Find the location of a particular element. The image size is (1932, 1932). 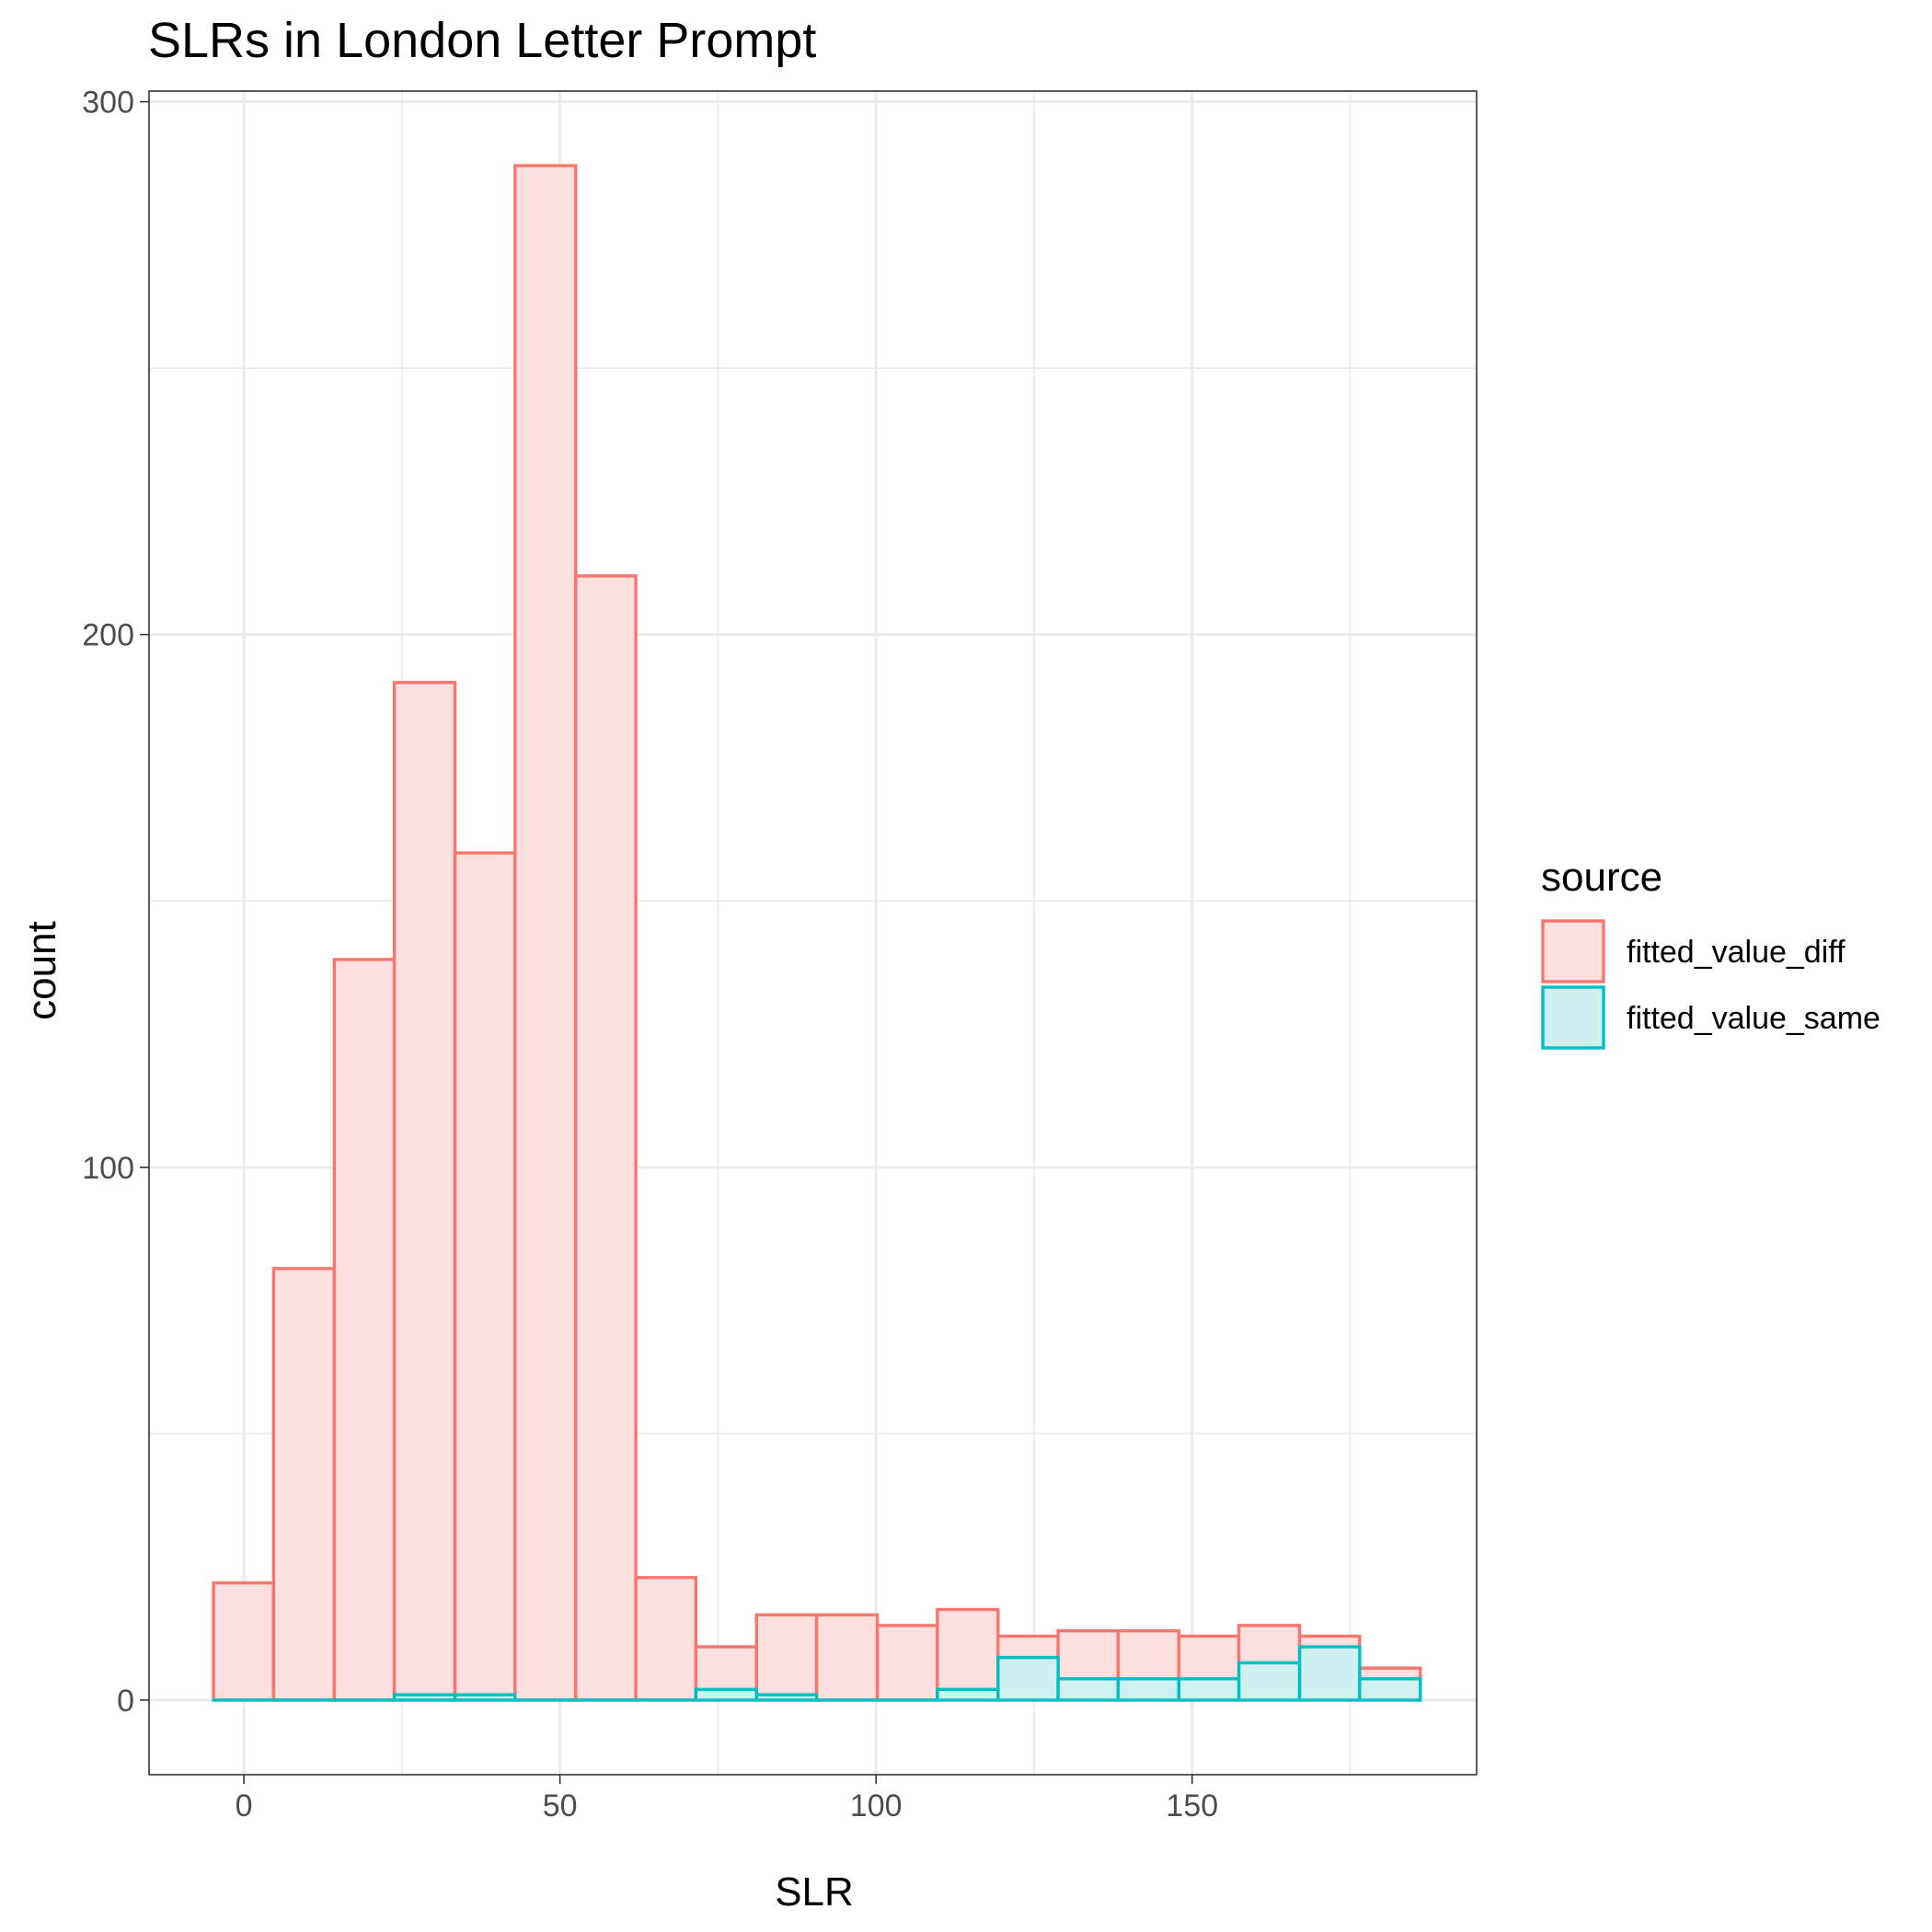

y-tick-label: 200 is located at coordinates (108, 635).